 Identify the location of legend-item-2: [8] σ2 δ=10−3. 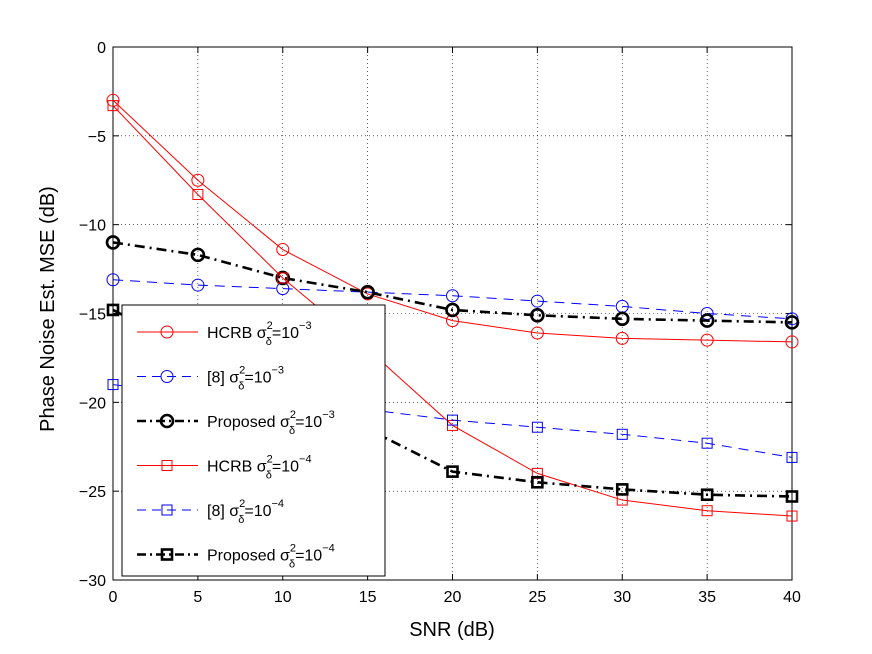
(210, 379).